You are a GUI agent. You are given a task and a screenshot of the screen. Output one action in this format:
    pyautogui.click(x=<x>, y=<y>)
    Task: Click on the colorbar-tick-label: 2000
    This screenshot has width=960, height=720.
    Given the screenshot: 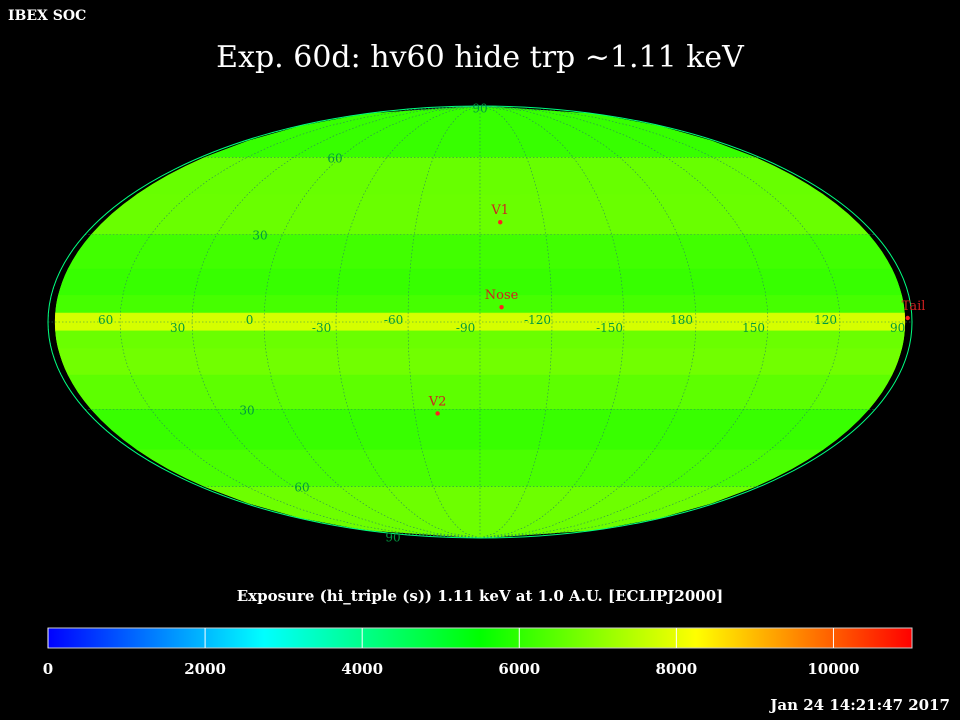 What is the action you would take?
    pyautogui.click(x=205, y=669)
    